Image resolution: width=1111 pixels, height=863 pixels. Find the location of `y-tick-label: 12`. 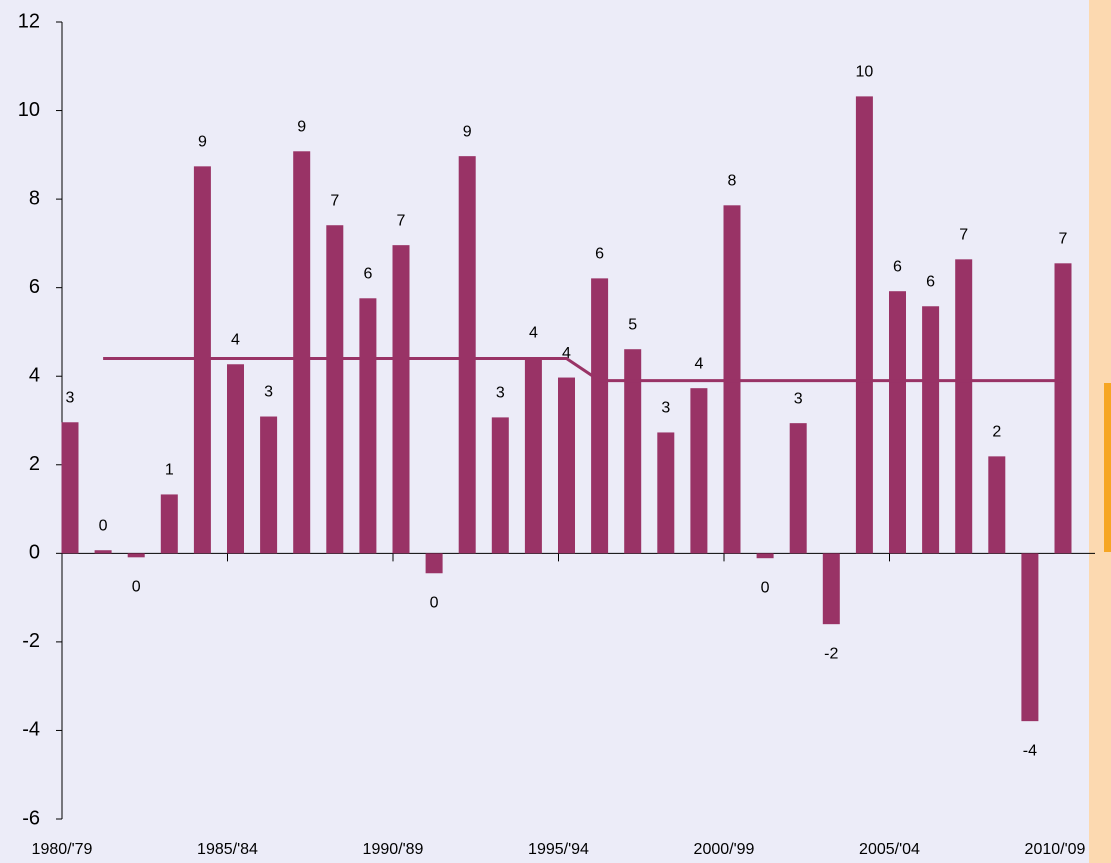

y-tick-label: 12 is located at coordinates (29, 21).